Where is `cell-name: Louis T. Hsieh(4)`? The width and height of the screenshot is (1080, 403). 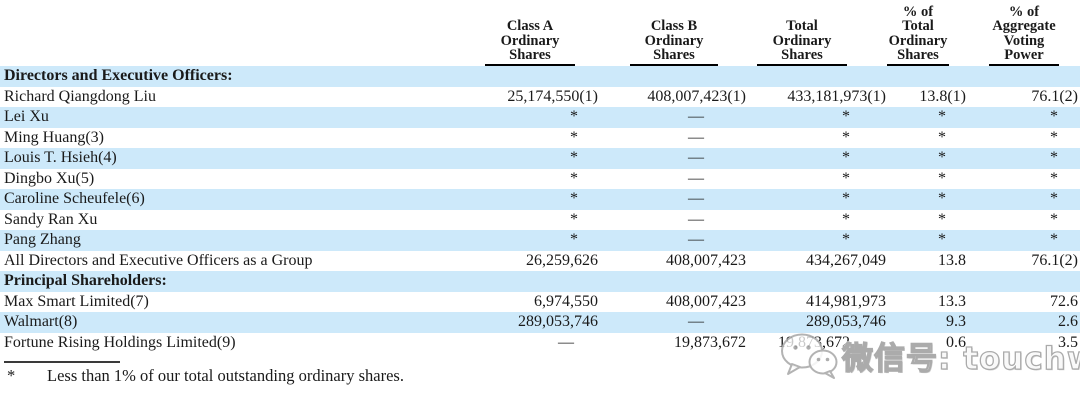 cell-name: Louis T. Hsieh(4) is located at coordinates (60, 157).